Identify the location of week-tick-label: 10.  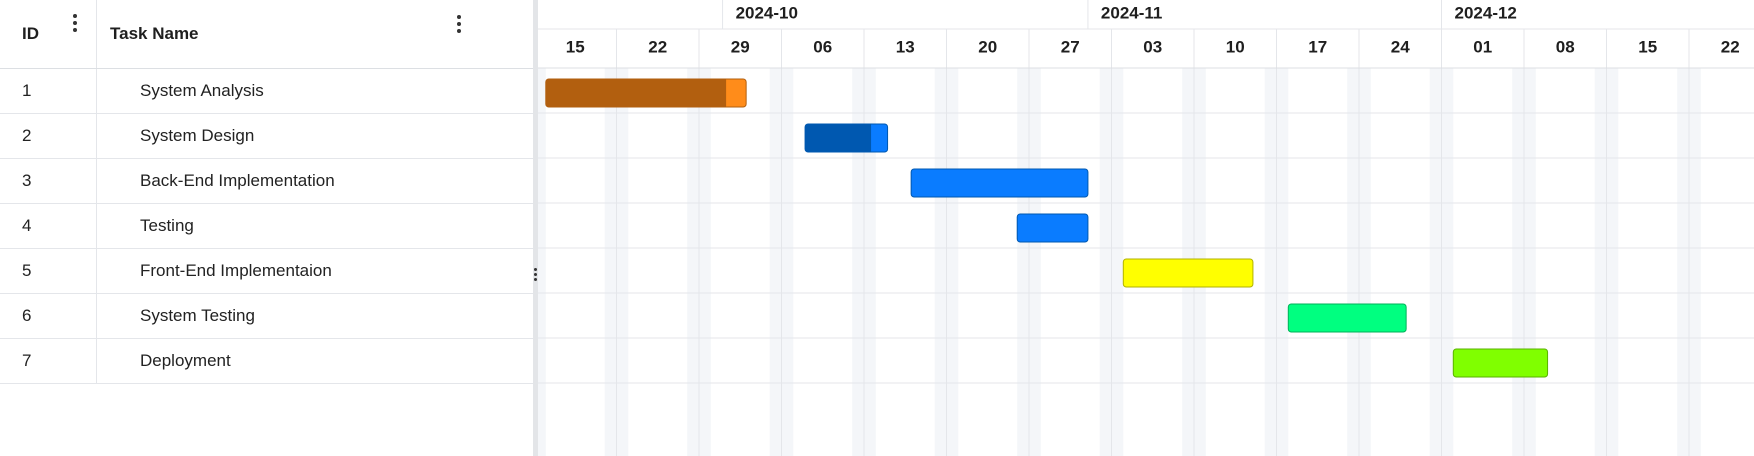
(1235, 46).